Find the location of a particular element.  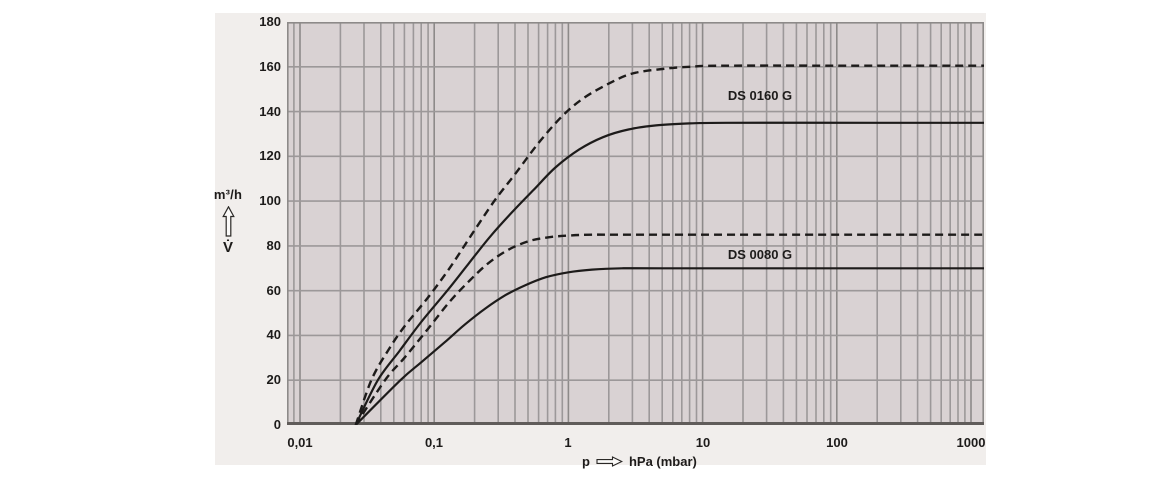

x-tick-label: 0,01 is located at coordinates (300, 442).